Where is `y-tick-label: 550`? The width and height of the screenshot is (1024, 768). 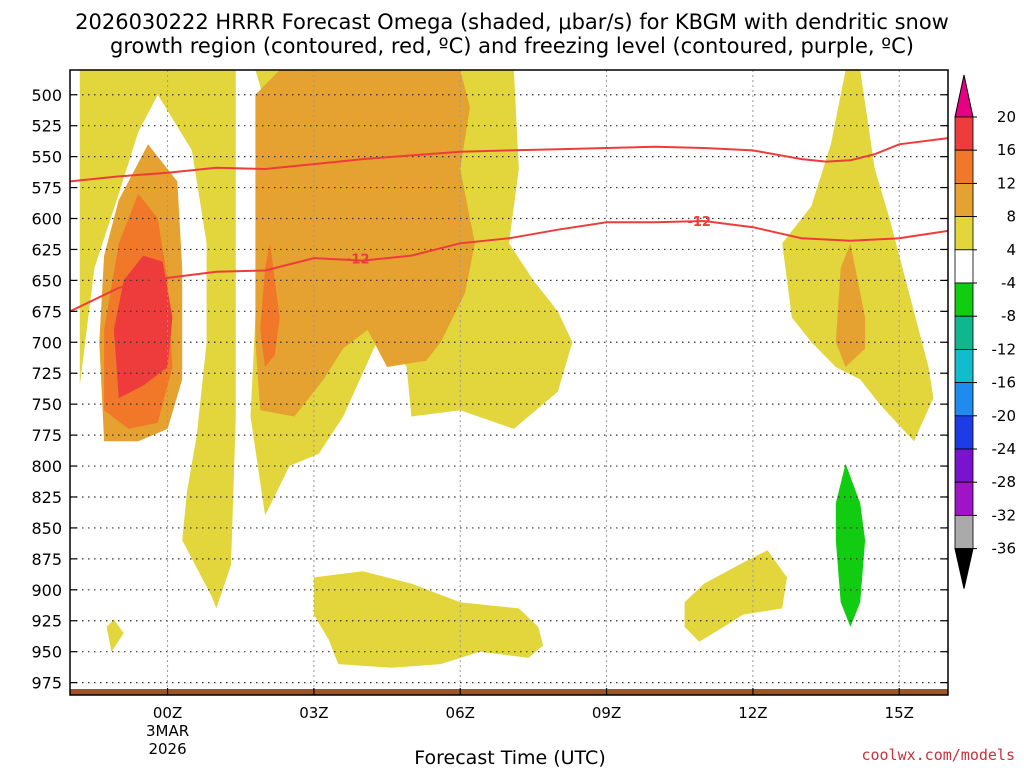
y-tick-label: 550 is located at coordinates (46, 157).